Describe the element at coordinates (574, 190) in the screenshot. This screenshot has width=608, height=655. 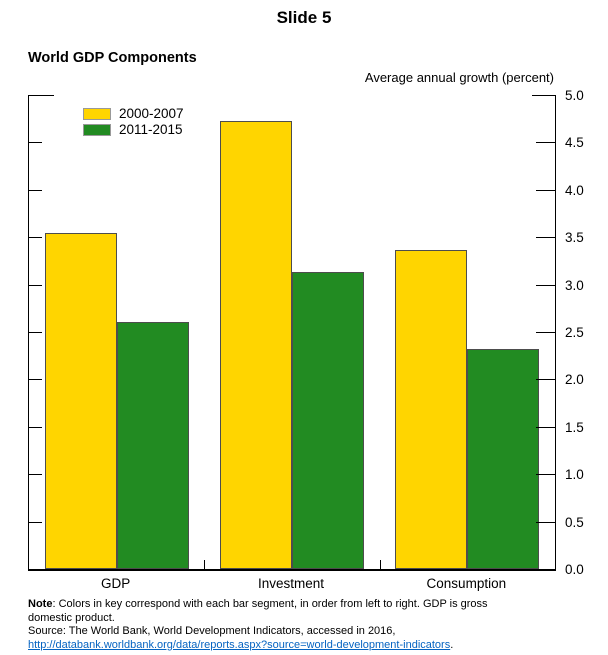
I see `y-axis-tick-label: 4.0` at that location.